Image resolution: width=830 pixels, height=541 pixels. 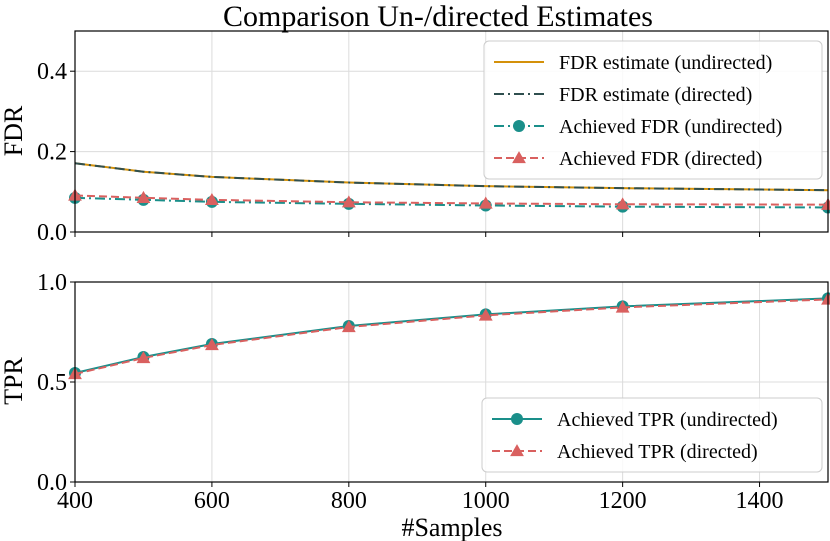 I want to click on x-tick-label: 600, so click(x=212, y=501).